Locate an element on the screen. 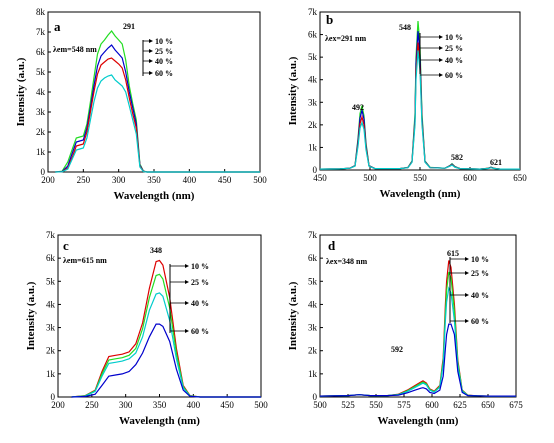 This screenshot has width=554, height=443. peak-label: 348 is located at coordinates (156, 250).